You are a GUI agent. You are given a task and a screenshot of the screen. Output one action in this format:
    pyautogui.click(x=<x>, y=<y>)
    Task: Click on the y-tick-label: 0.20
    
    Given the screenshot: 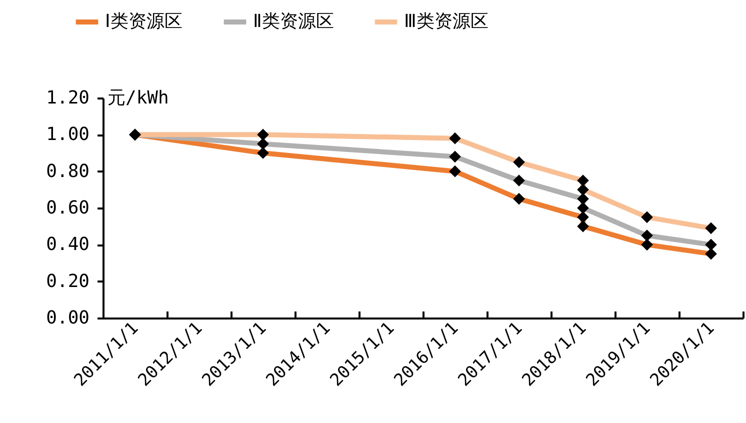 What is the action you would take?
    pyautogui.click(x=68, y=281)
    